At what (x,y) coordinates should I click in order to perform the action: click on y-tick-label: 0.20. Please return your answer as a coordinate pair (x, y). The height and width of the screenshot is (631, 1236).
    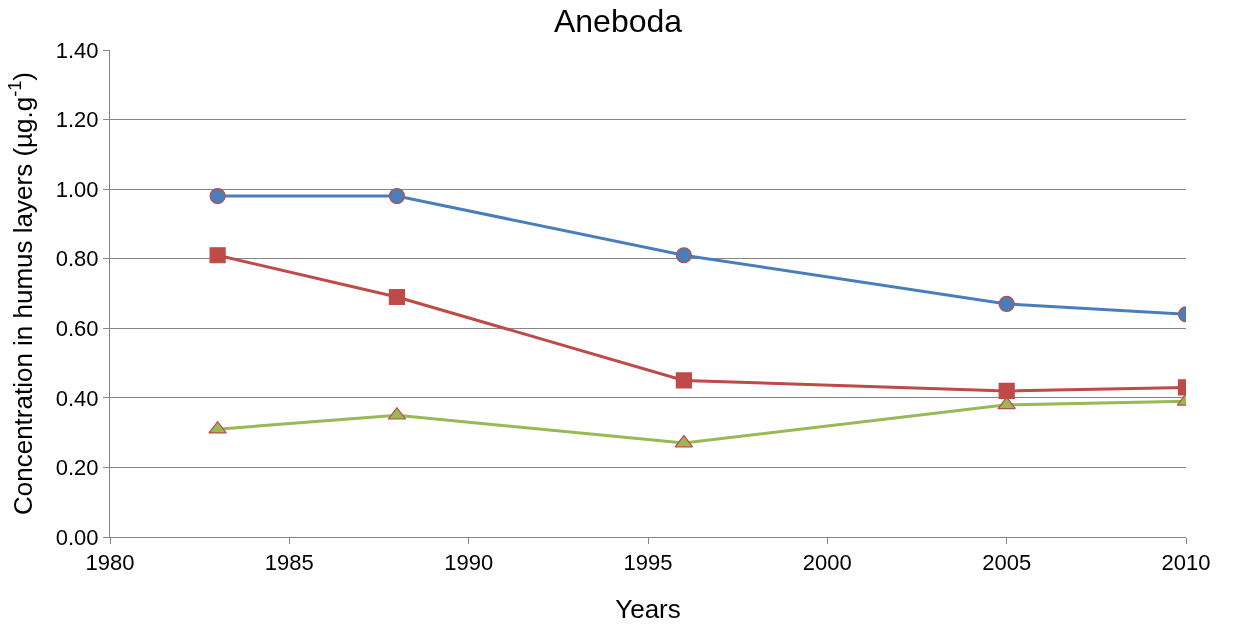
    Looking at the image, I should click on (77, 468).